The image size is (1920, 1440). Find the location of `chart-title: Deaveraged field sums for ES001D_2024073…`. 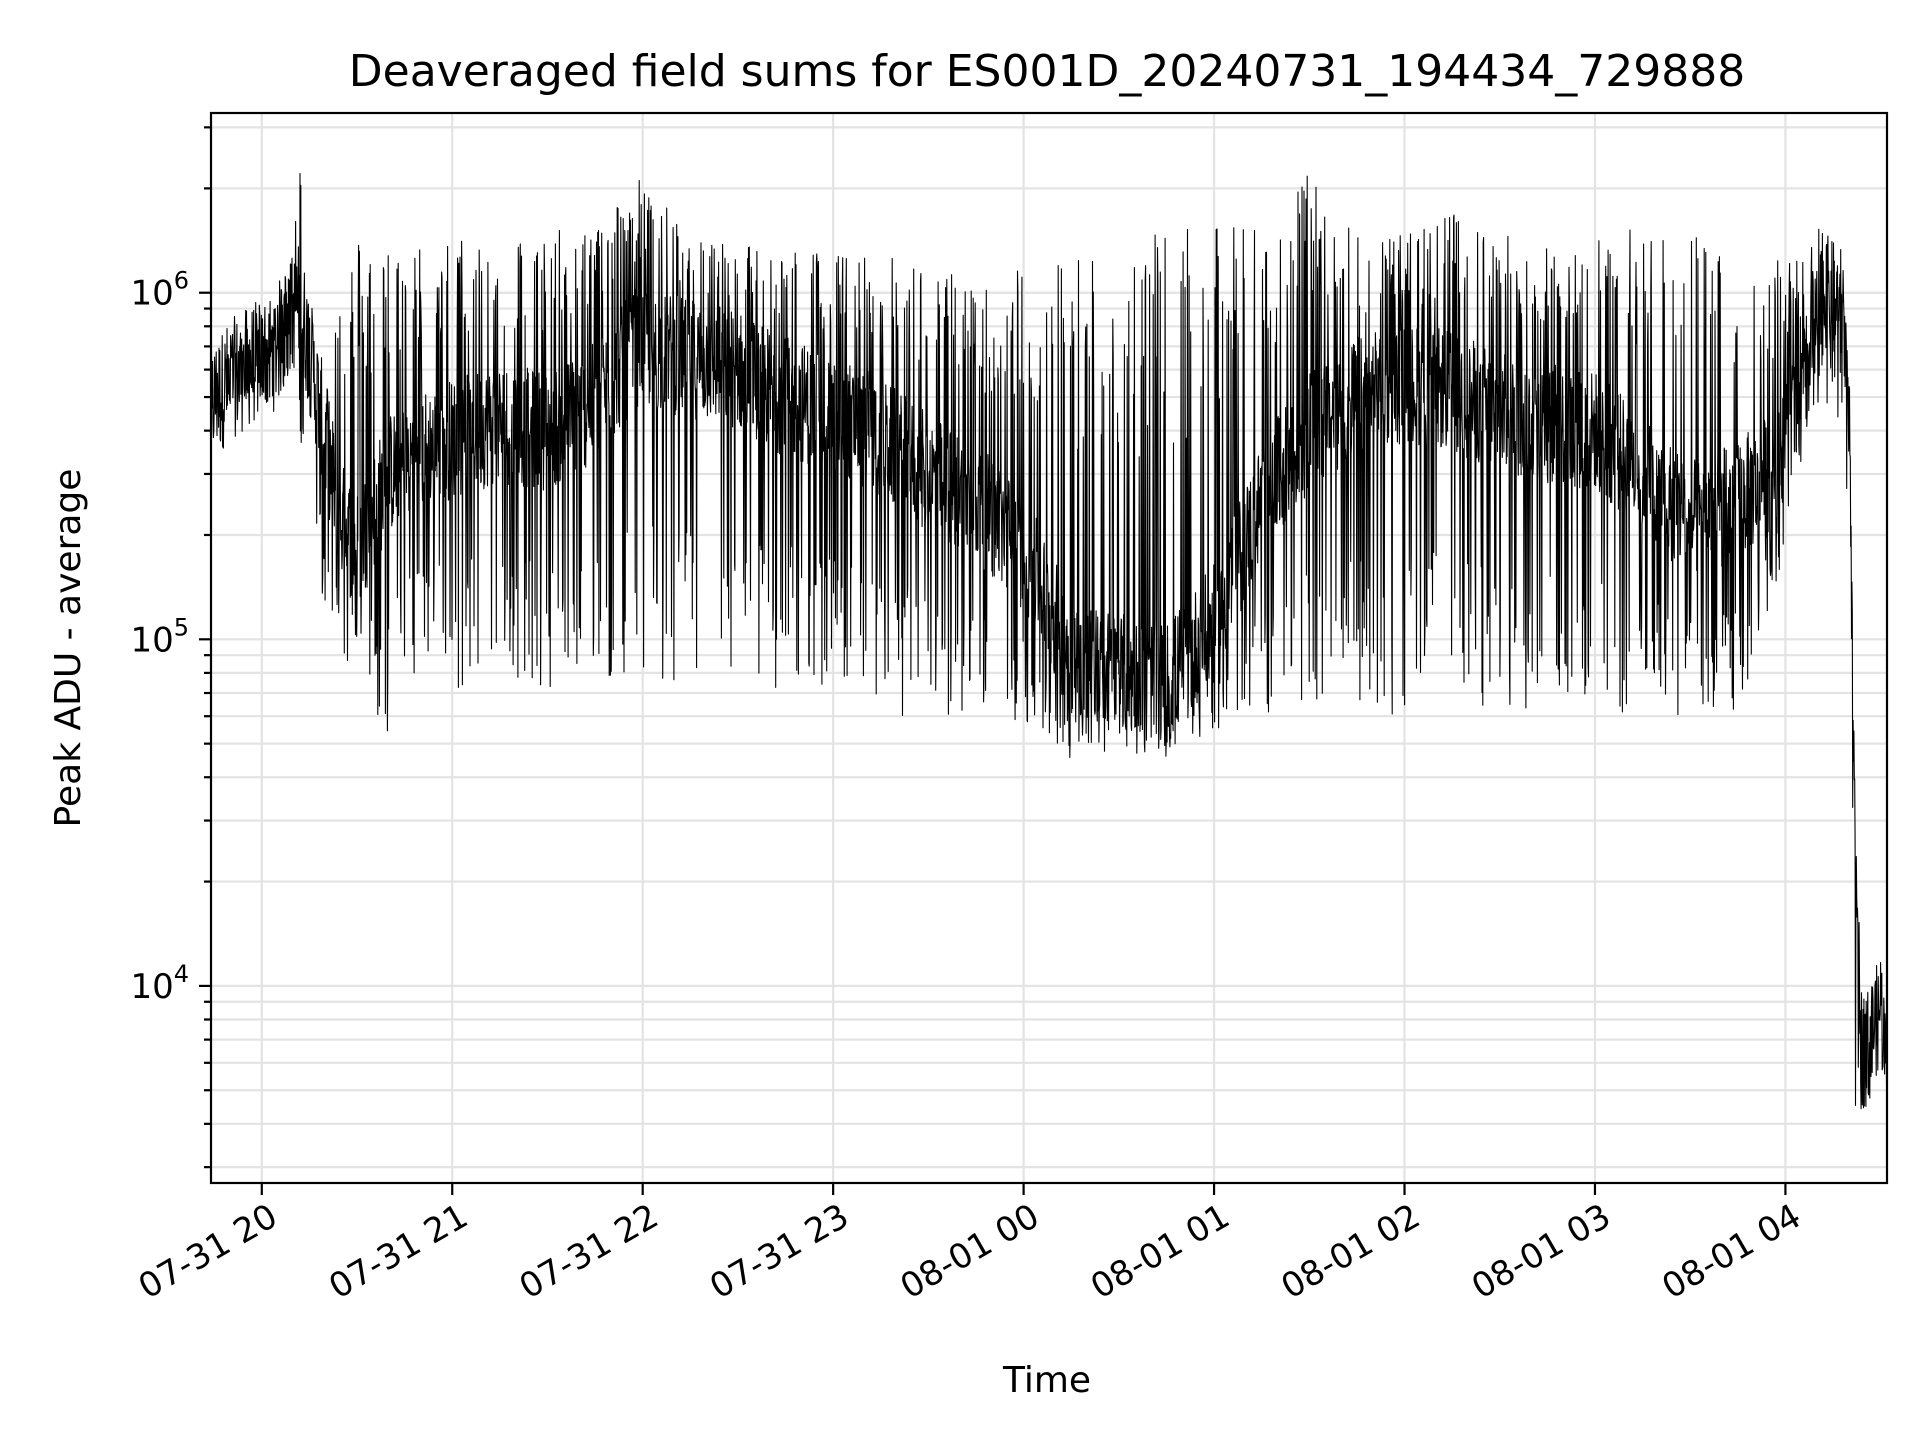

chart-title: Deaveraged field sums for ES001D_2024073… is located at coordinates (1047, 71).